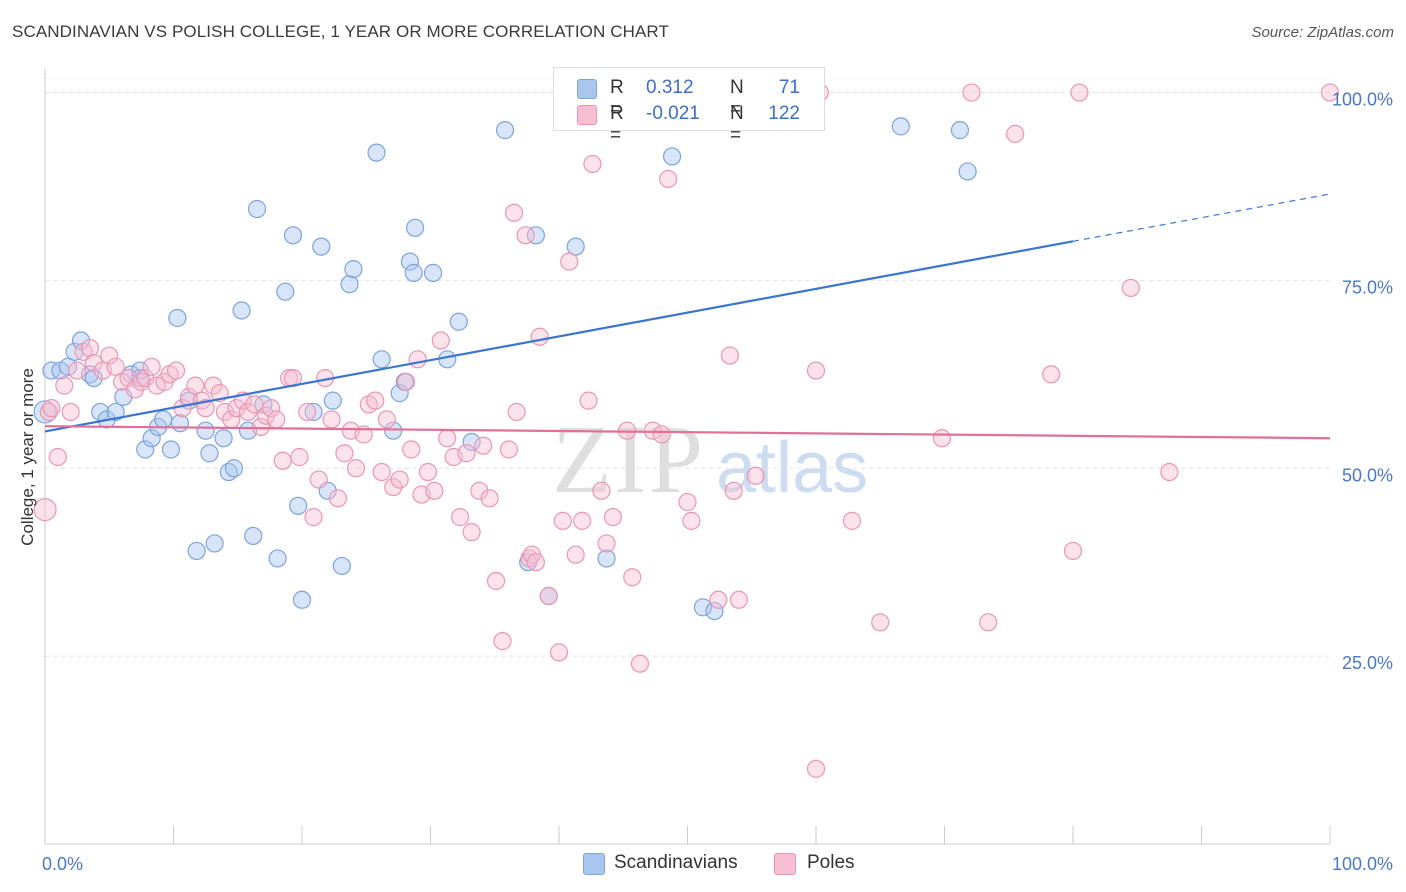  Describe the element at coordinates (617, 124) in the screenshot. I see `legend-r-label: R =` at that location.